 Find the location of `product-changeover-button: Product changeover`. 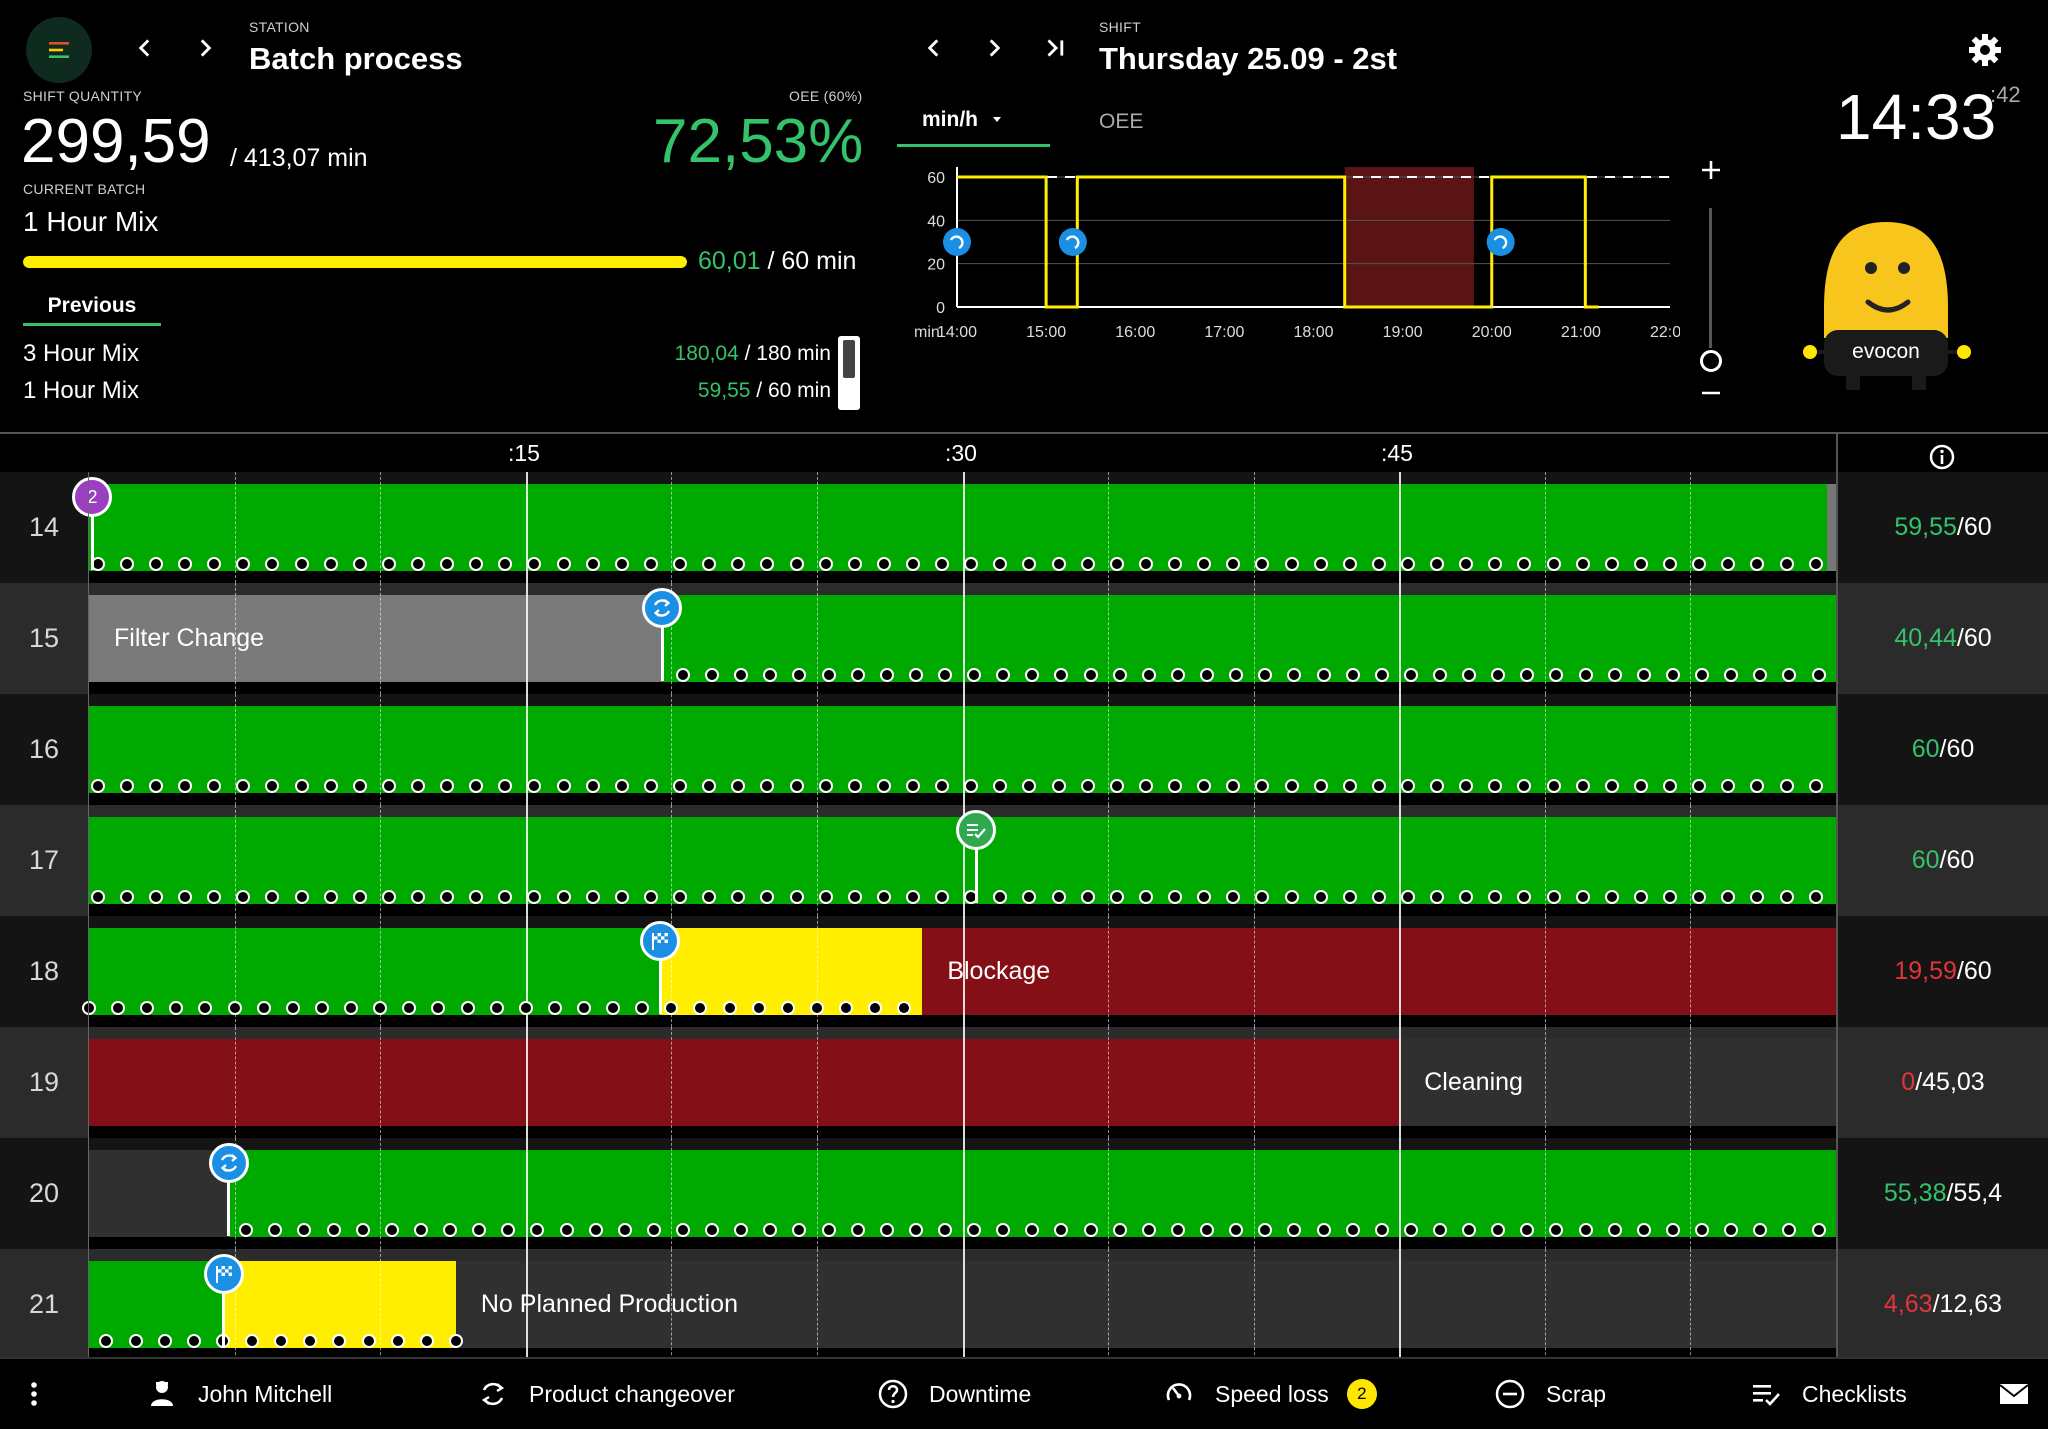

product-changeover-button: Product changeover is located at coordinates (606, 1394).